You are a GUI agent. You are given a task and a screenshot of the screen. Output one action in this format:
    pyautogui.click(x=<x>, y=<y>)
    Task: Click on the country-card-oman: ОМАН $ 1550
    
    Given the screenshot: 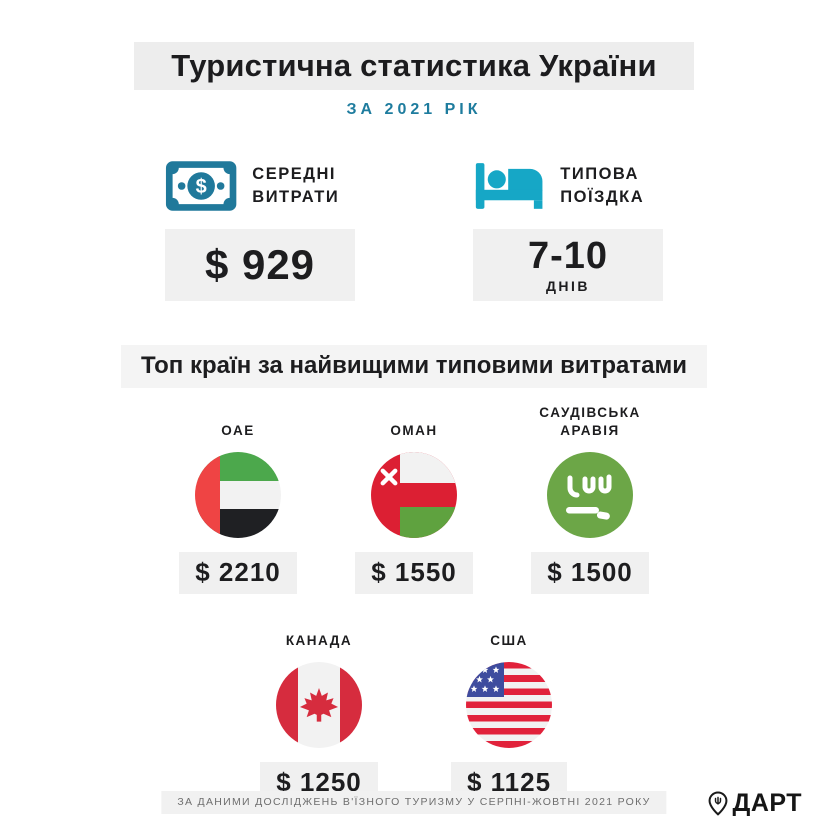 What is the action you would take?
    pyautogui.click(x=414, y=498)
    